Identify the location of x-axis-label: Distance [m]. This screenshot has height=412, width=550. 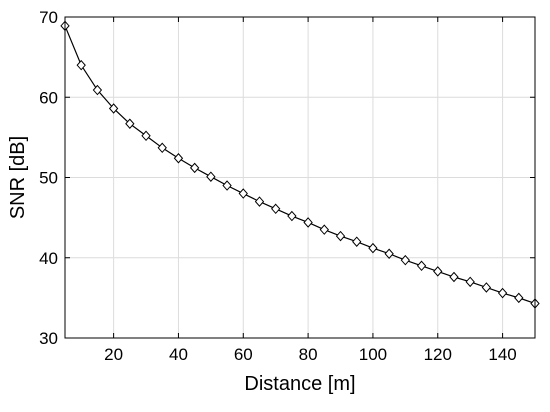
(299, 384).